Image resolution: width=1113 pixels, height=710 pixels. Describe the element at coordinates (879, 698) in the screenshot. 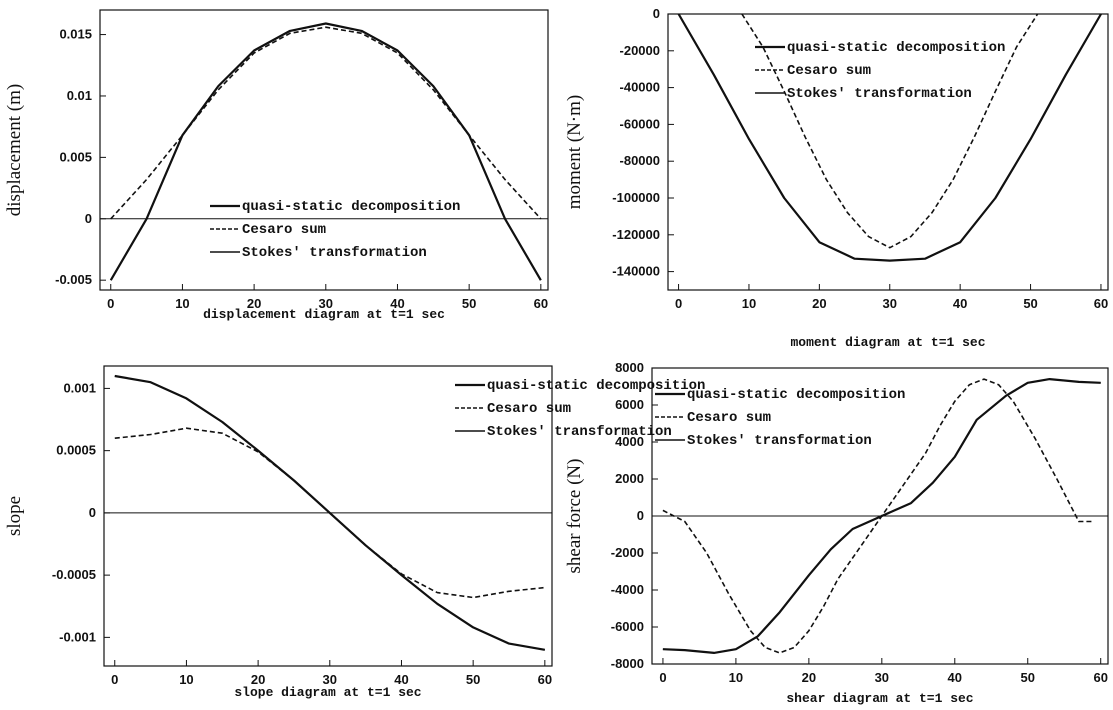

I see `chart-caption: shear diagram at t=1 sec` at that location.